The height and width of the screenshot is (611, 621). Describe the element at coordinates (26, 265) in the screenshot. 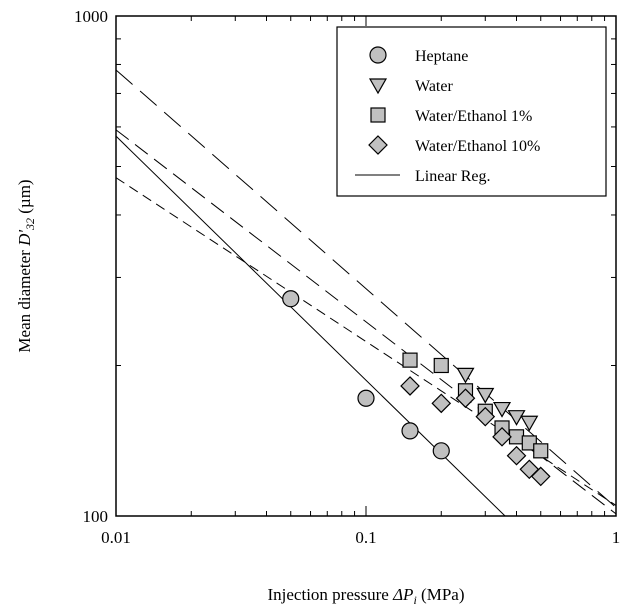

I see `y-axis-label: Mean diameter D'32 (µm)` at that location.